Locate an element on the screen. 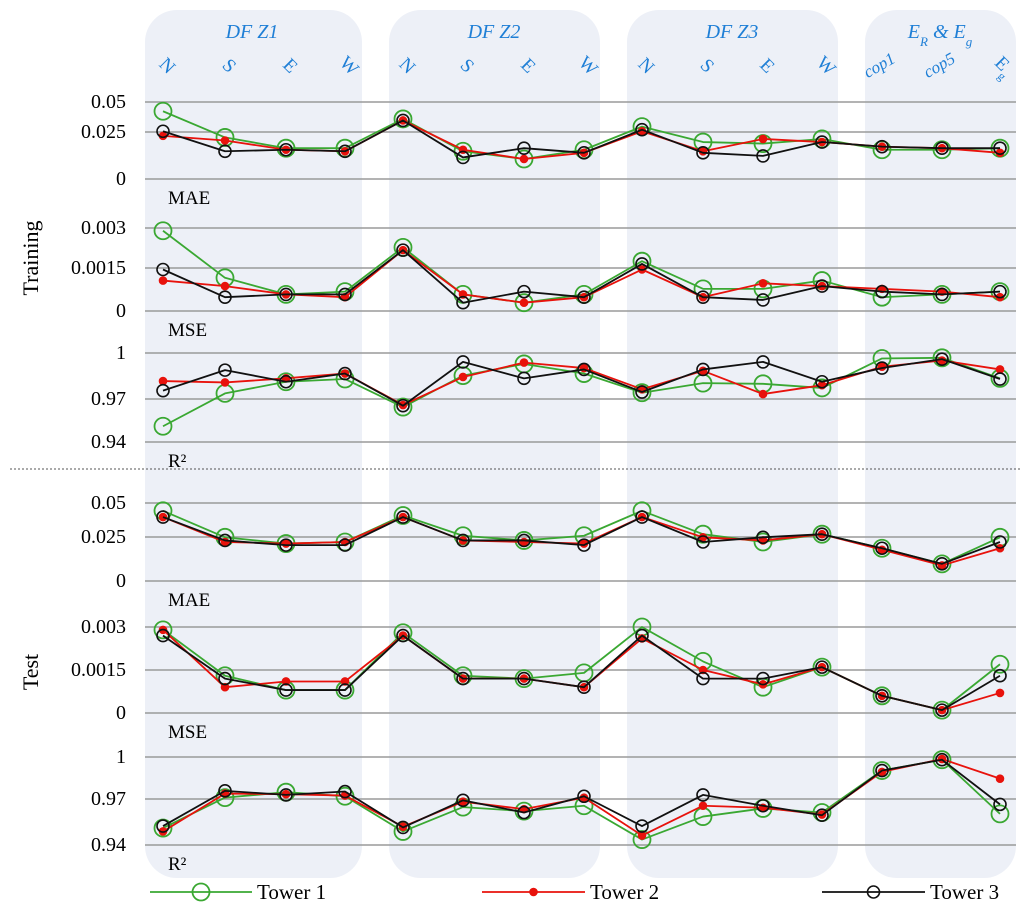  group-header: ER & Eg is located at coordinates (940, 35).